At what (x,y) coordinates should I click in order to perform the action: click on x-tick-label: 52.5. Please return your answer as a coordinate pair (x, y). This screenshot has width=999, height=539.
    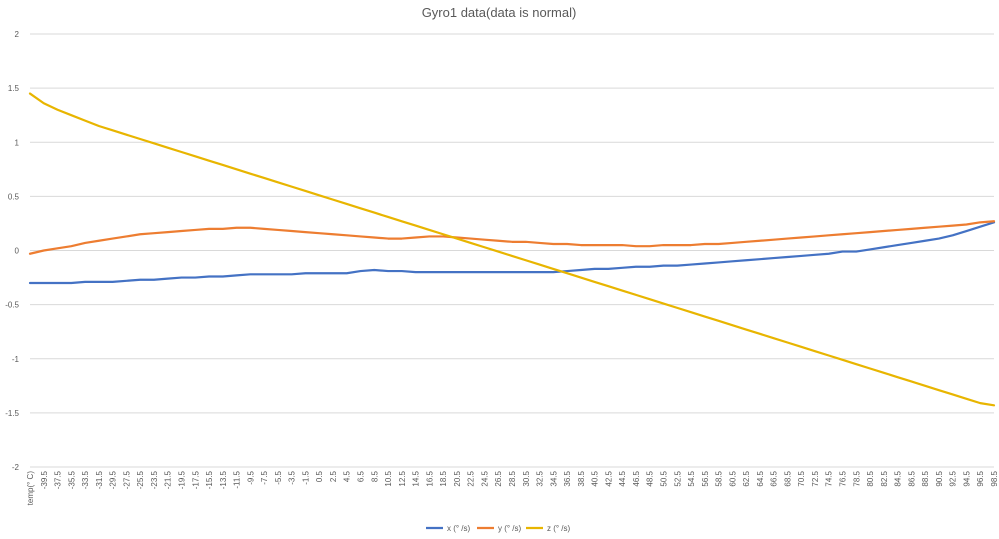
    Looking at the image, I should click on (677, 478).